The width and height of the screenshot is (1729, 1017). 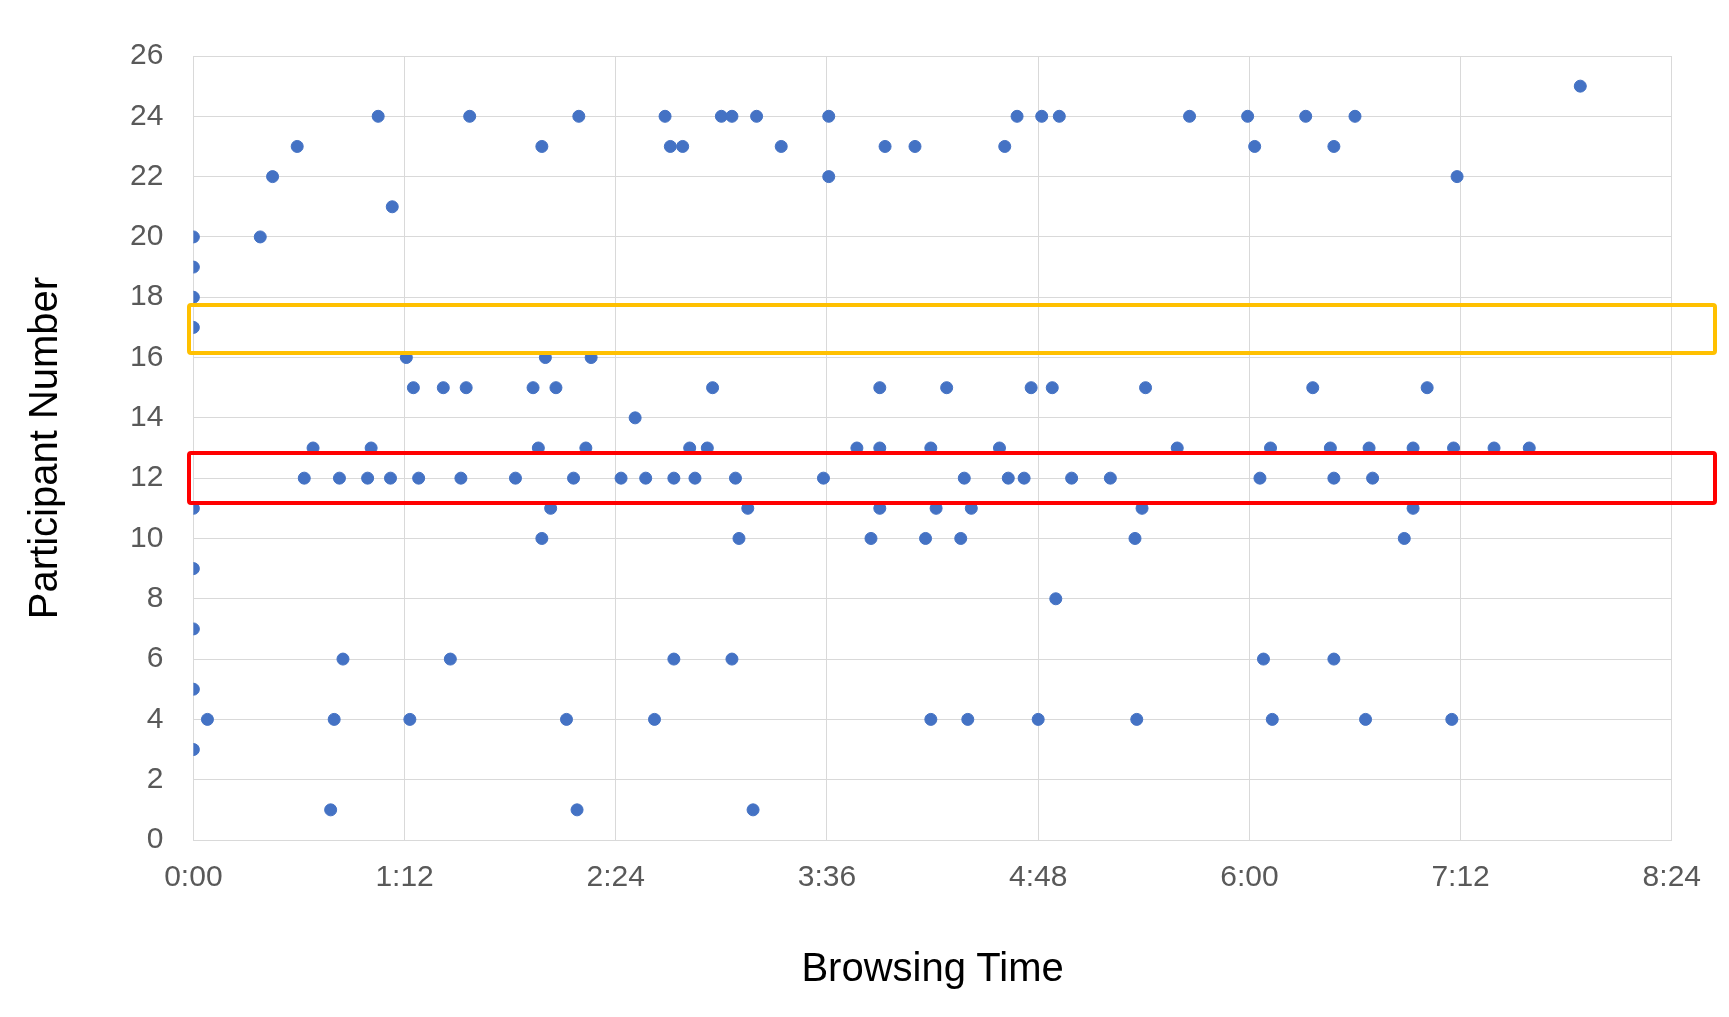 What do you see at coordinates (404, 876) in the screenshot?
I see `x-tick-label: 1:12` at bounding box center [404, 876].